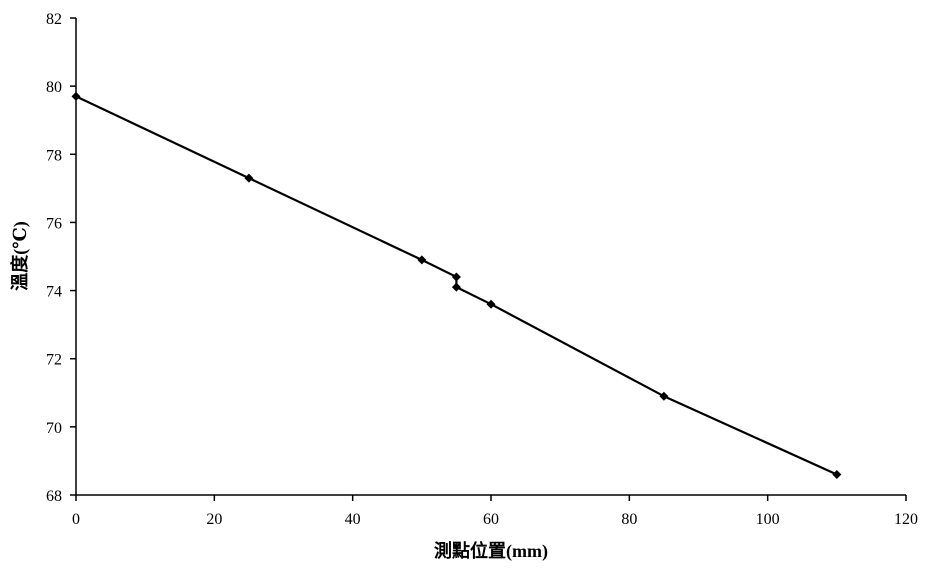 The height and width of the screenshot is (573, 926). What do you see at coordinates (491, 519) in the screenshot?
I see `x-tick-label: 60` at bounding box center [491, 519].